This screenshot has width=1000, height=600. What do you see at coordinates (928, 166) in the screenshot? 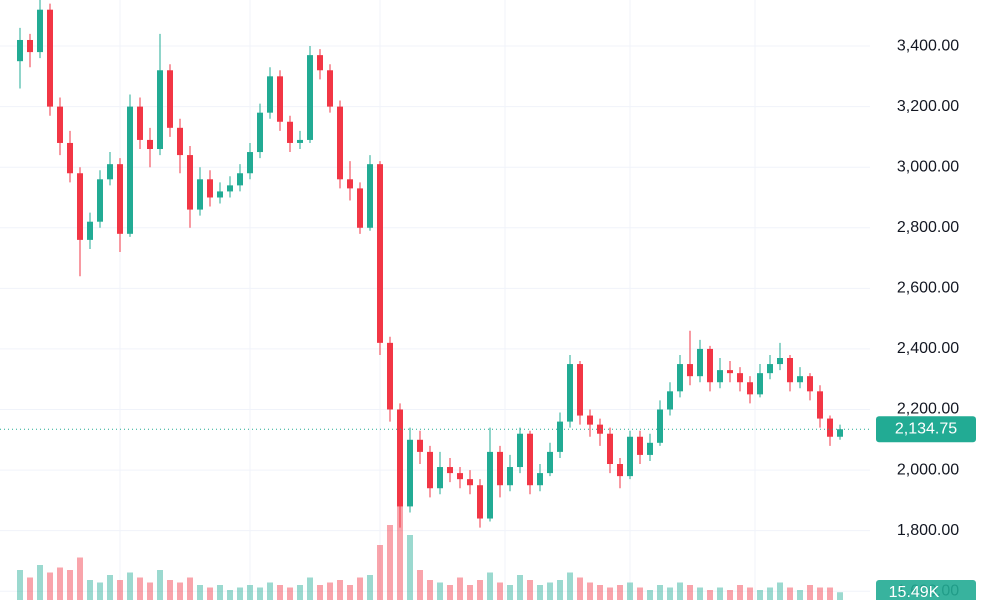
I see `y-tick-label: 3,000.00` at bounding box center [928, 166].